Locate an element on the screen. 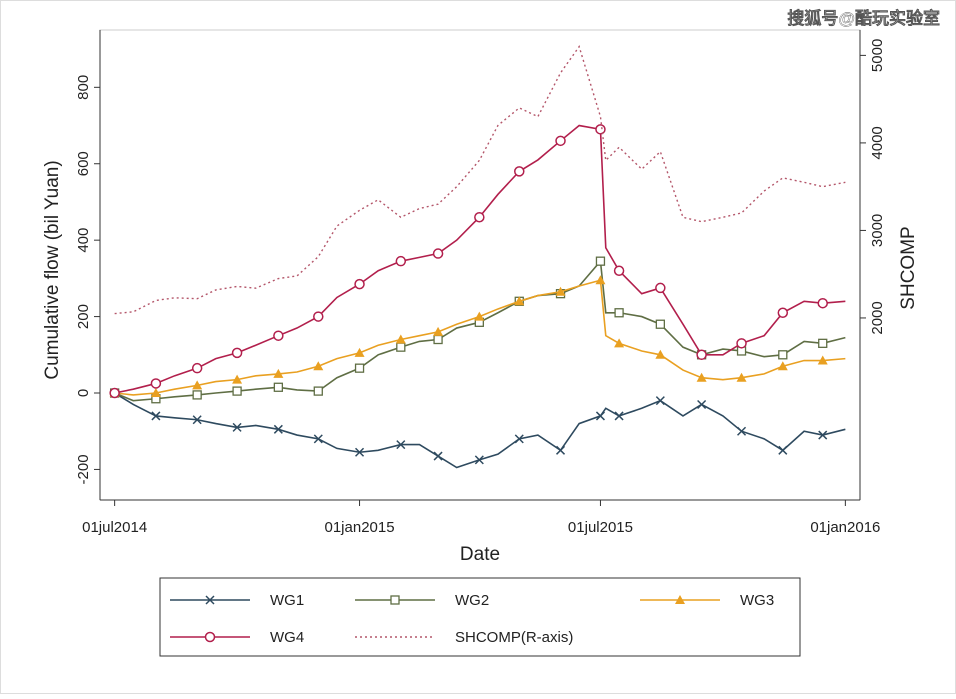 The height and width of the screenshot is (699, 956). x-axis-title: Date is located at coordinates (480, 554).